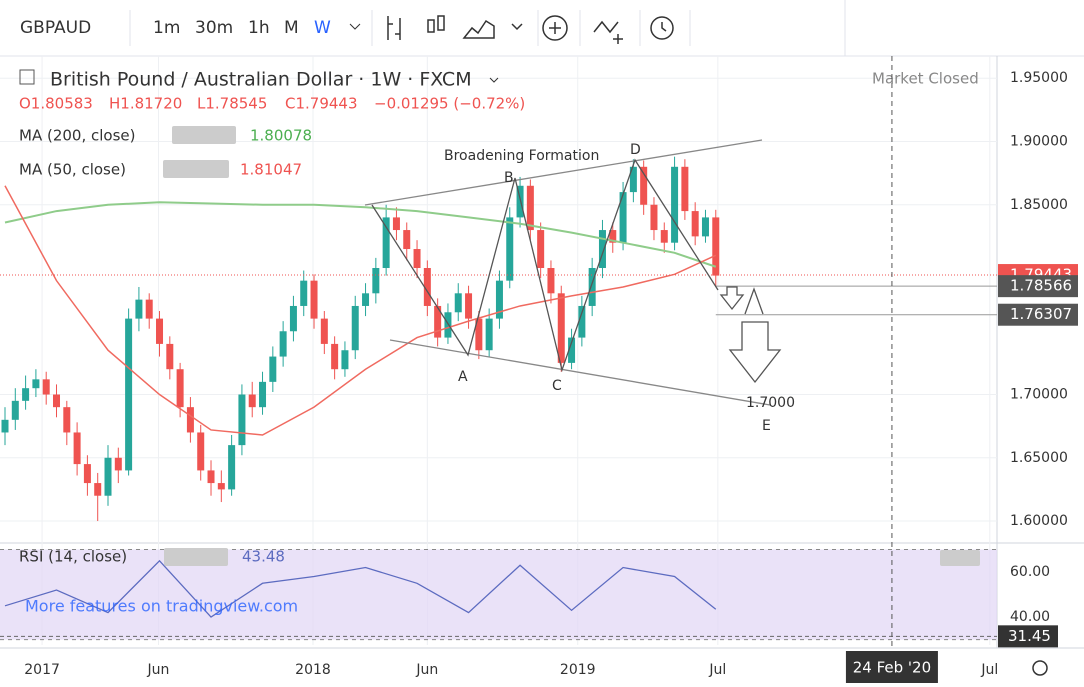  I want to click on ma-label: MA (50, close), so click(72, 170).